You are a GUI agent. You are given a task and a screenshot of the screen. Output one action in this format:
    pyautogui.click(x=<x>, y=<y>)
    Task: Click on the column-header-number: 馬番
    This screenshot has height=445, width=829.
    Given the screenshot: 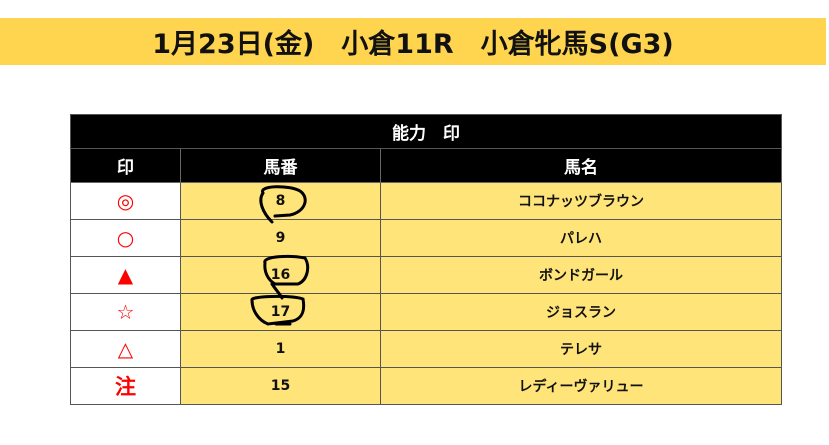 What is the action you would take?
    pyautogui.click(x=280, y=165)
    